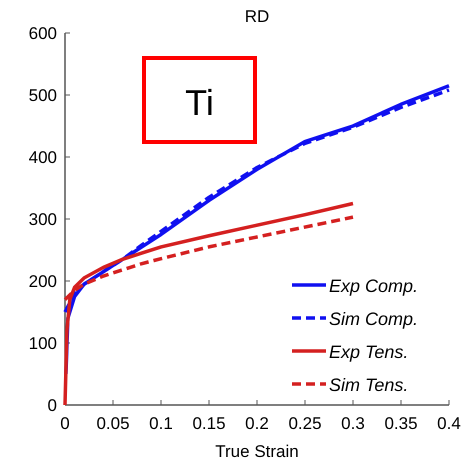 This screenshot has width=475, height=469. Describe the element at coordinates (42, 95) in the screenshot. I see `y-tick-label: 500` at that location.